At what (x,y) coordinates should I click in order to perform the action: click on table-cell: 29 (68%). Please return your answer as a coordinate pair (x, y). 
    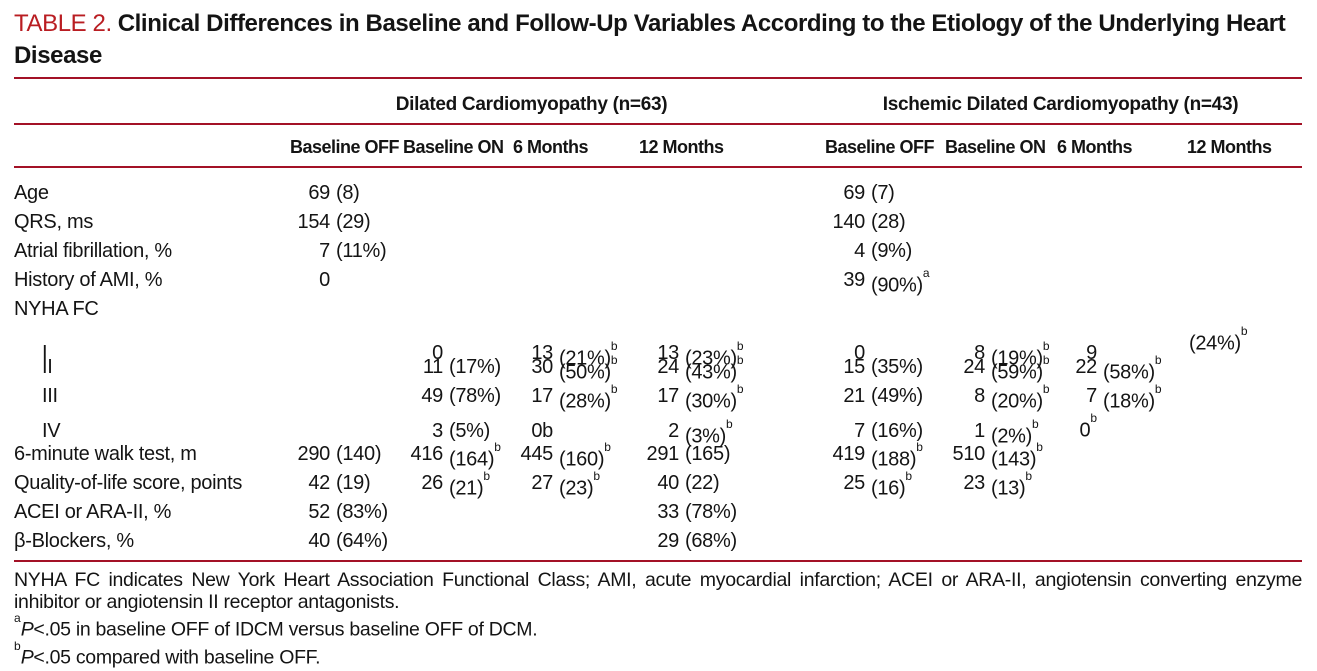
    Looking at the image, I should click on (706, 541).